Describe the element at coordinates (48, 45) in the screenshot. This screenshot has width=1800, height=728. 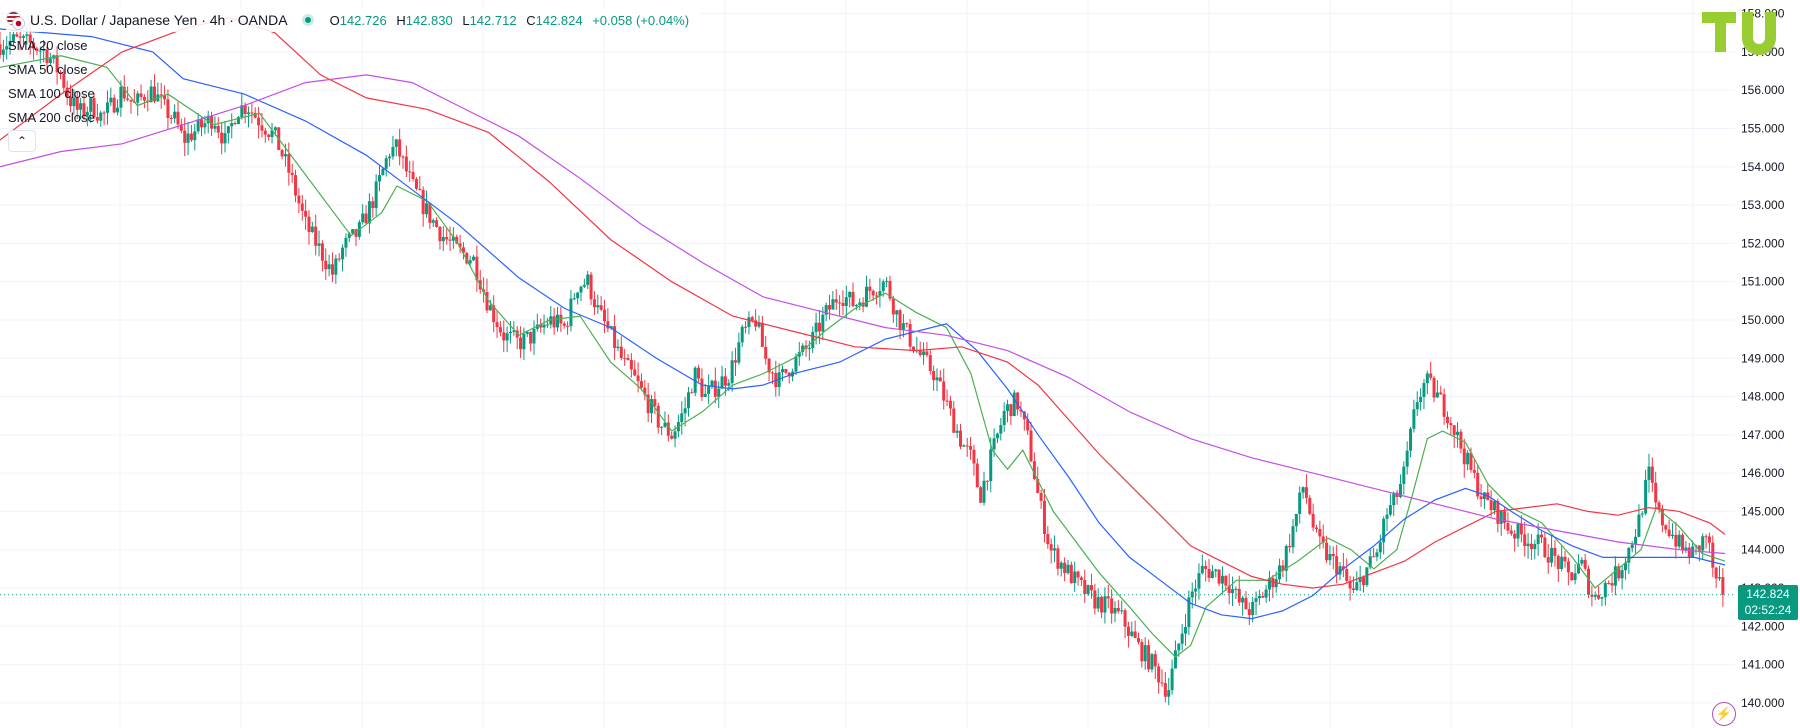
I see `legend-sma20: SMA 20 close` at that location.